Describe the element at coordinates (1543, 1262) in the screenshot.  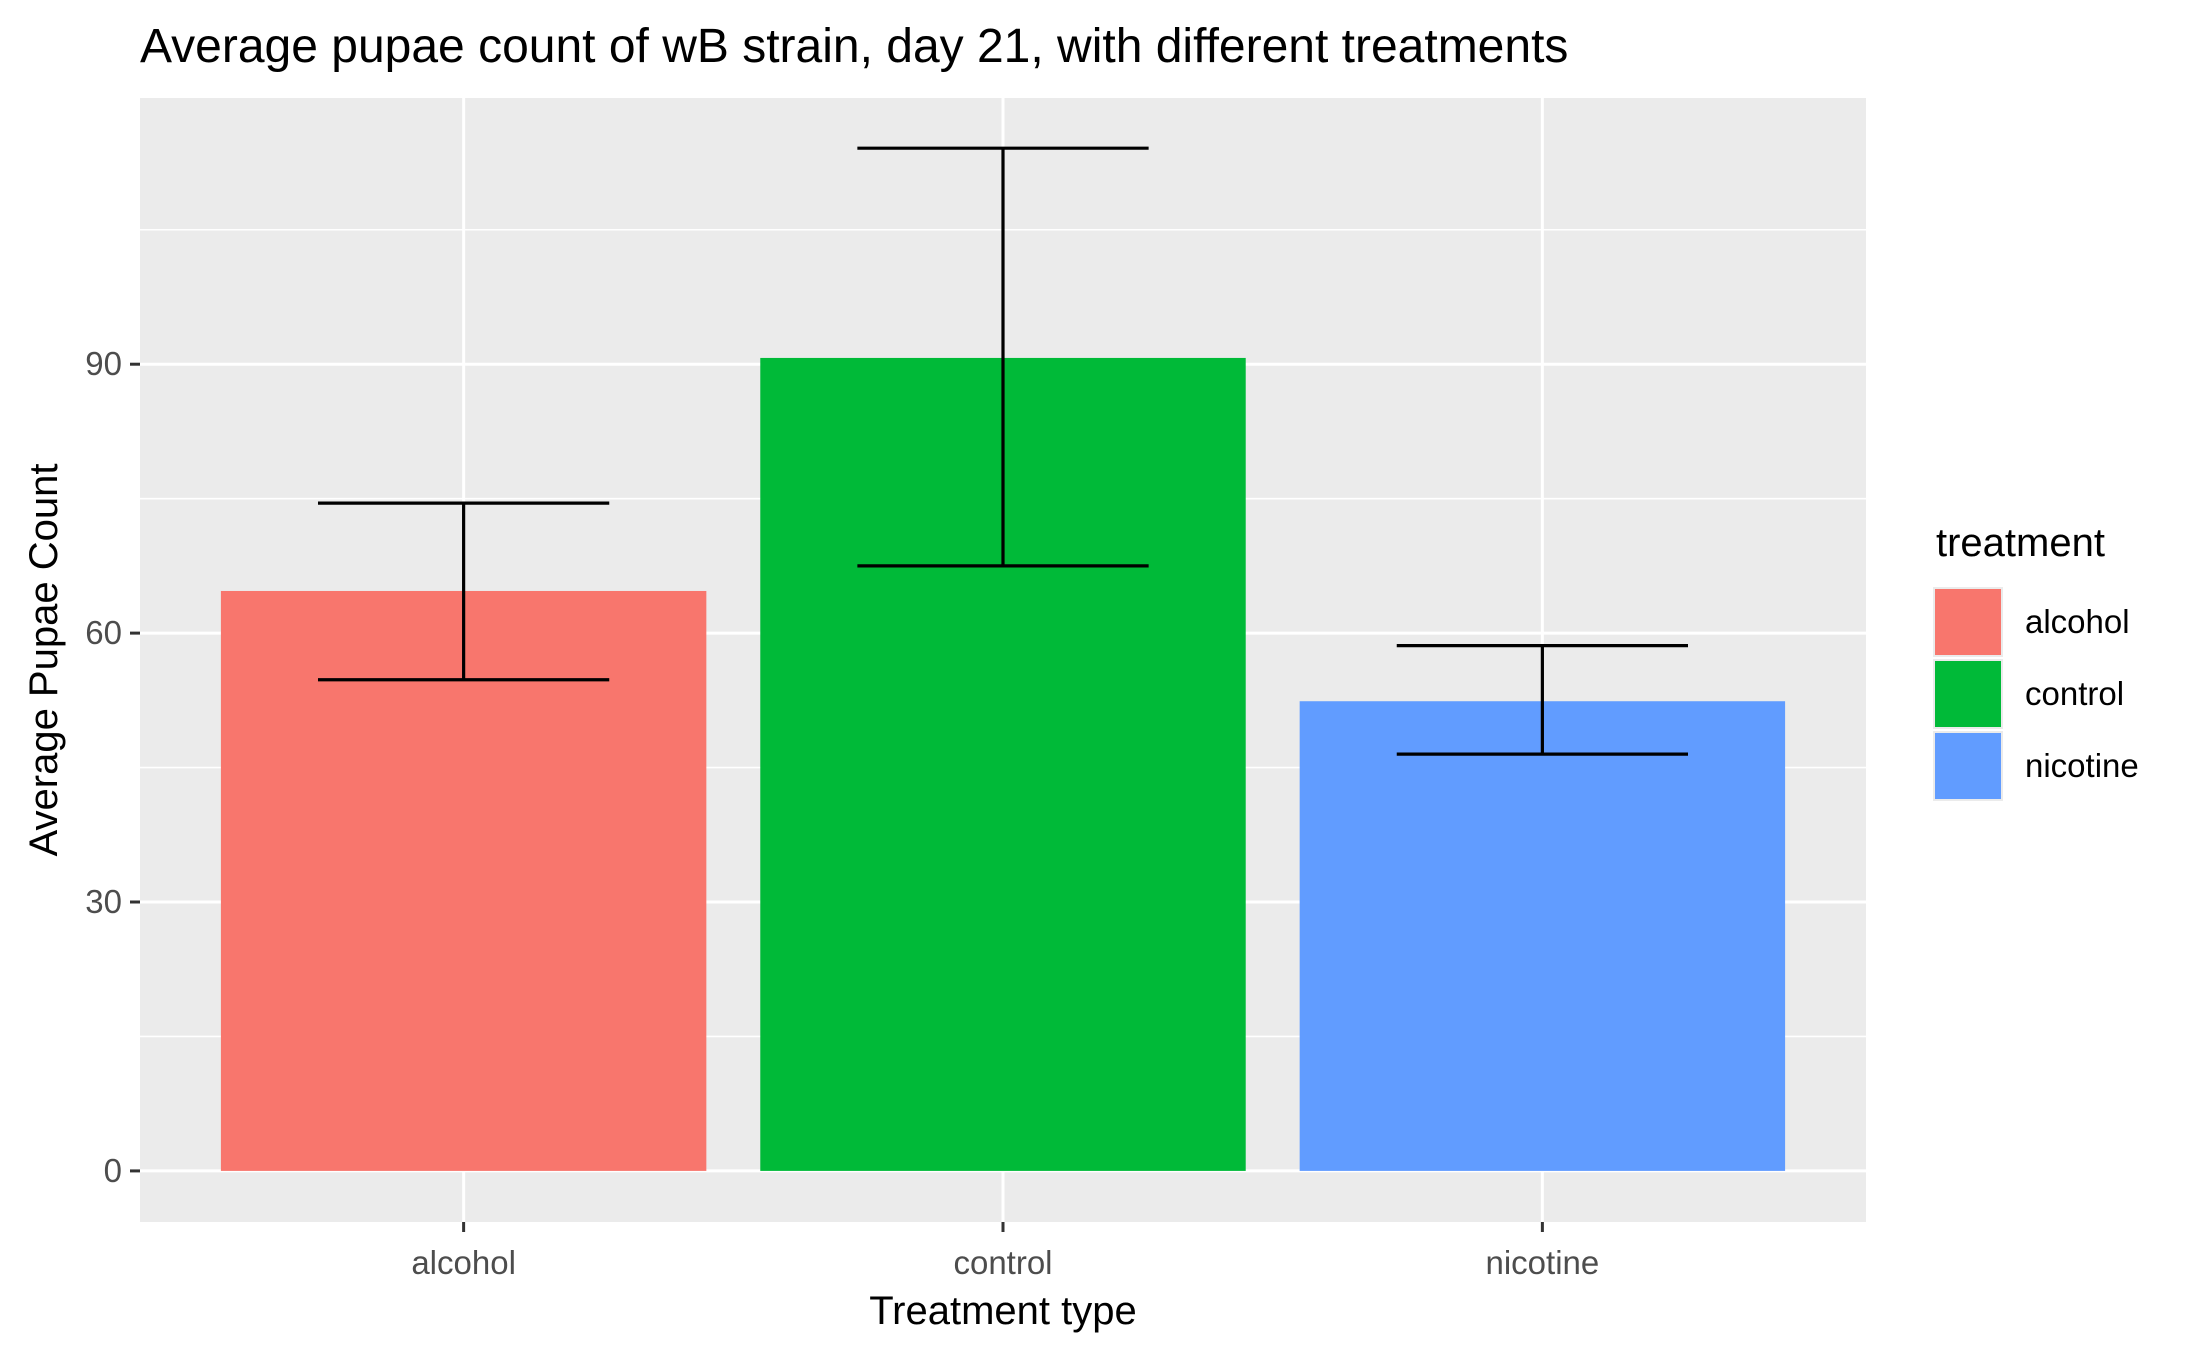
I see `x-tick-label-nicotine: nicotine` at that location.